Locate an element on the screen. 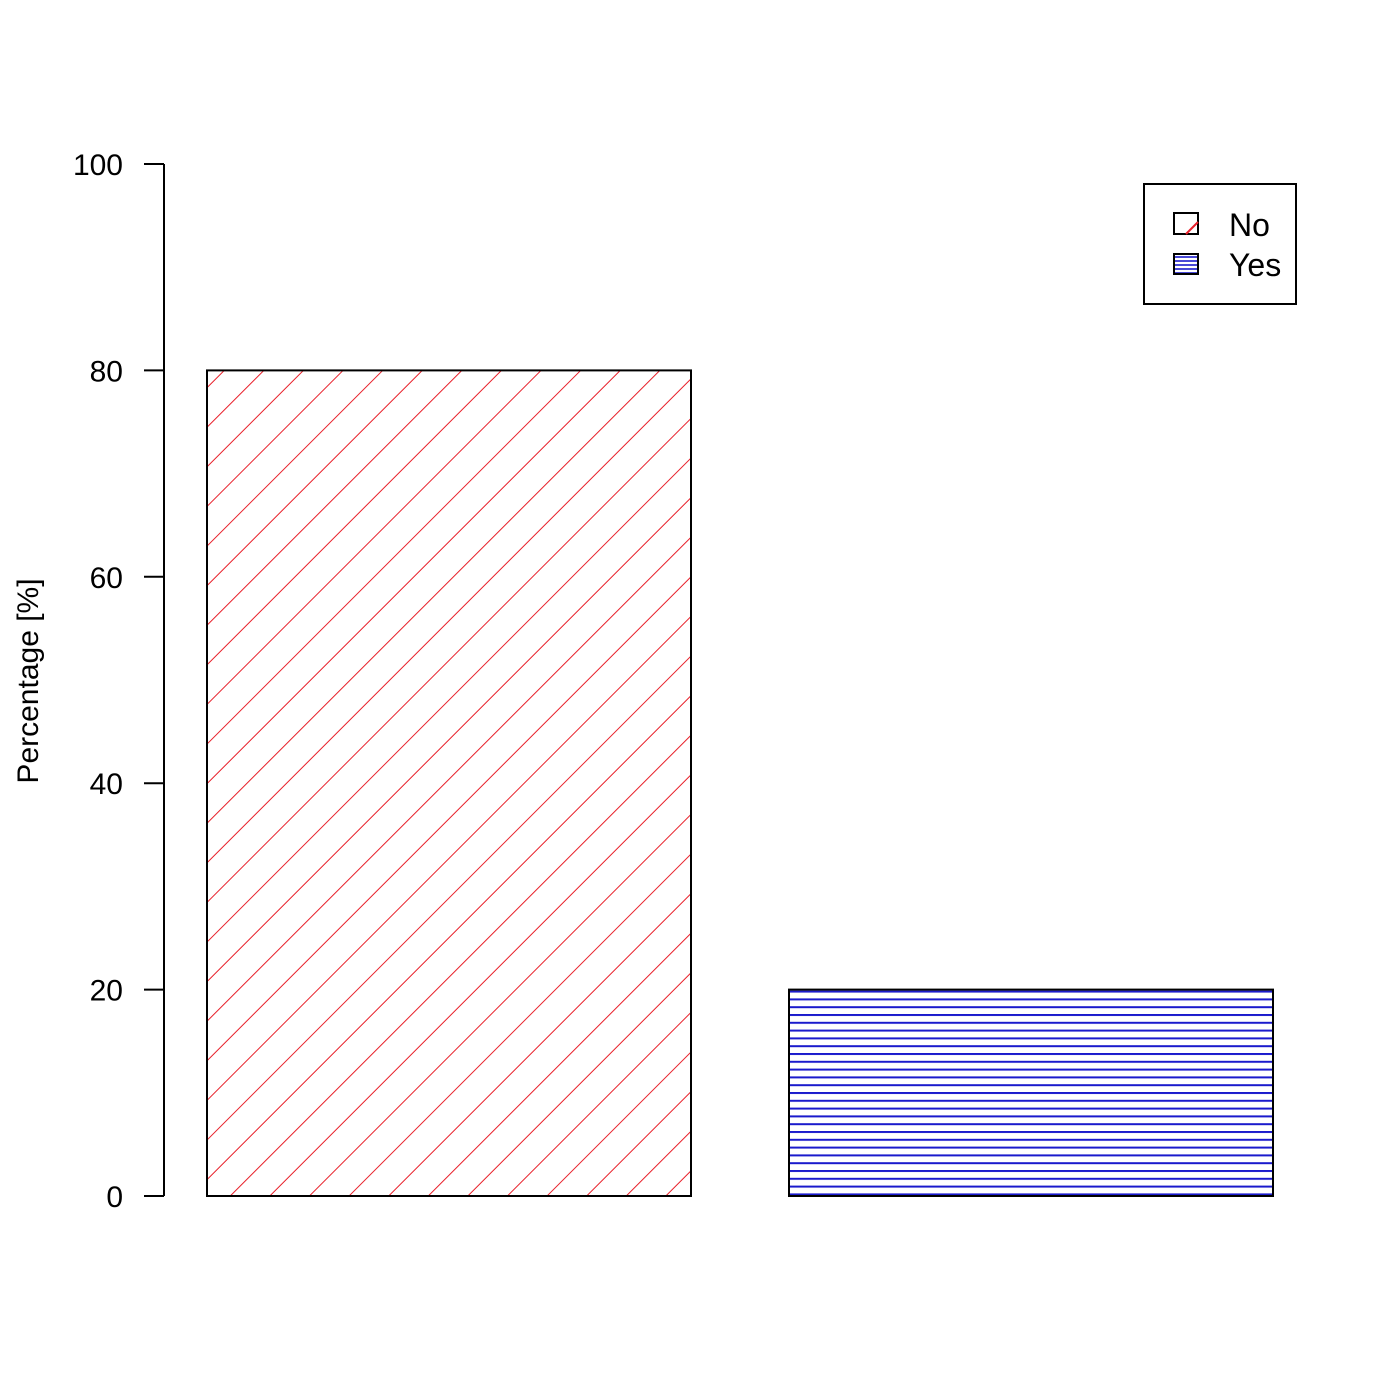  legend-swatch-no is located at coordinates (1186, 223).